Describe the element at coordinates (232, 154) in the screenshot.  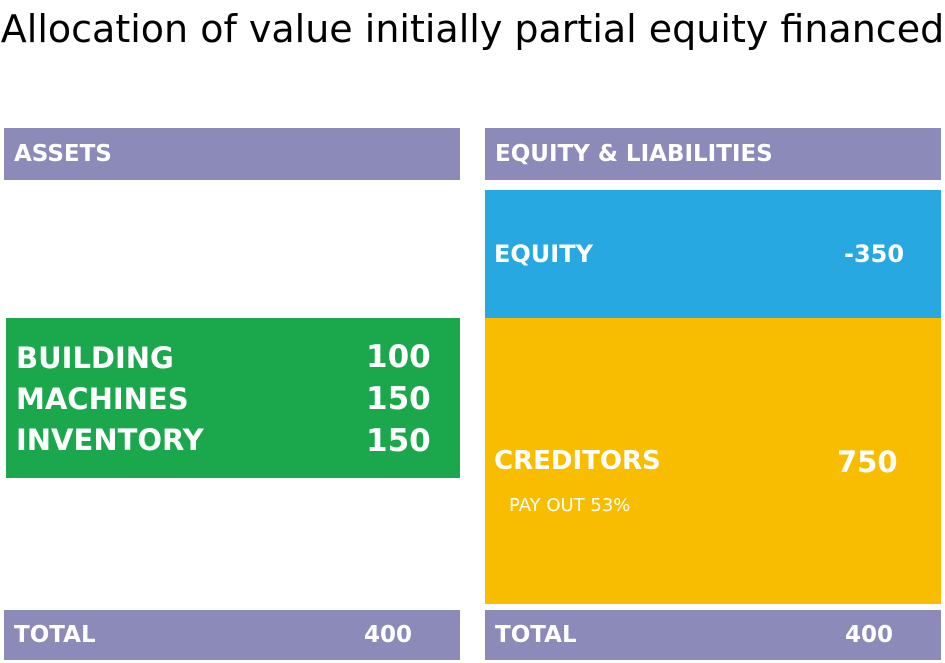
I see `assets-header: ASSETS` at that location.